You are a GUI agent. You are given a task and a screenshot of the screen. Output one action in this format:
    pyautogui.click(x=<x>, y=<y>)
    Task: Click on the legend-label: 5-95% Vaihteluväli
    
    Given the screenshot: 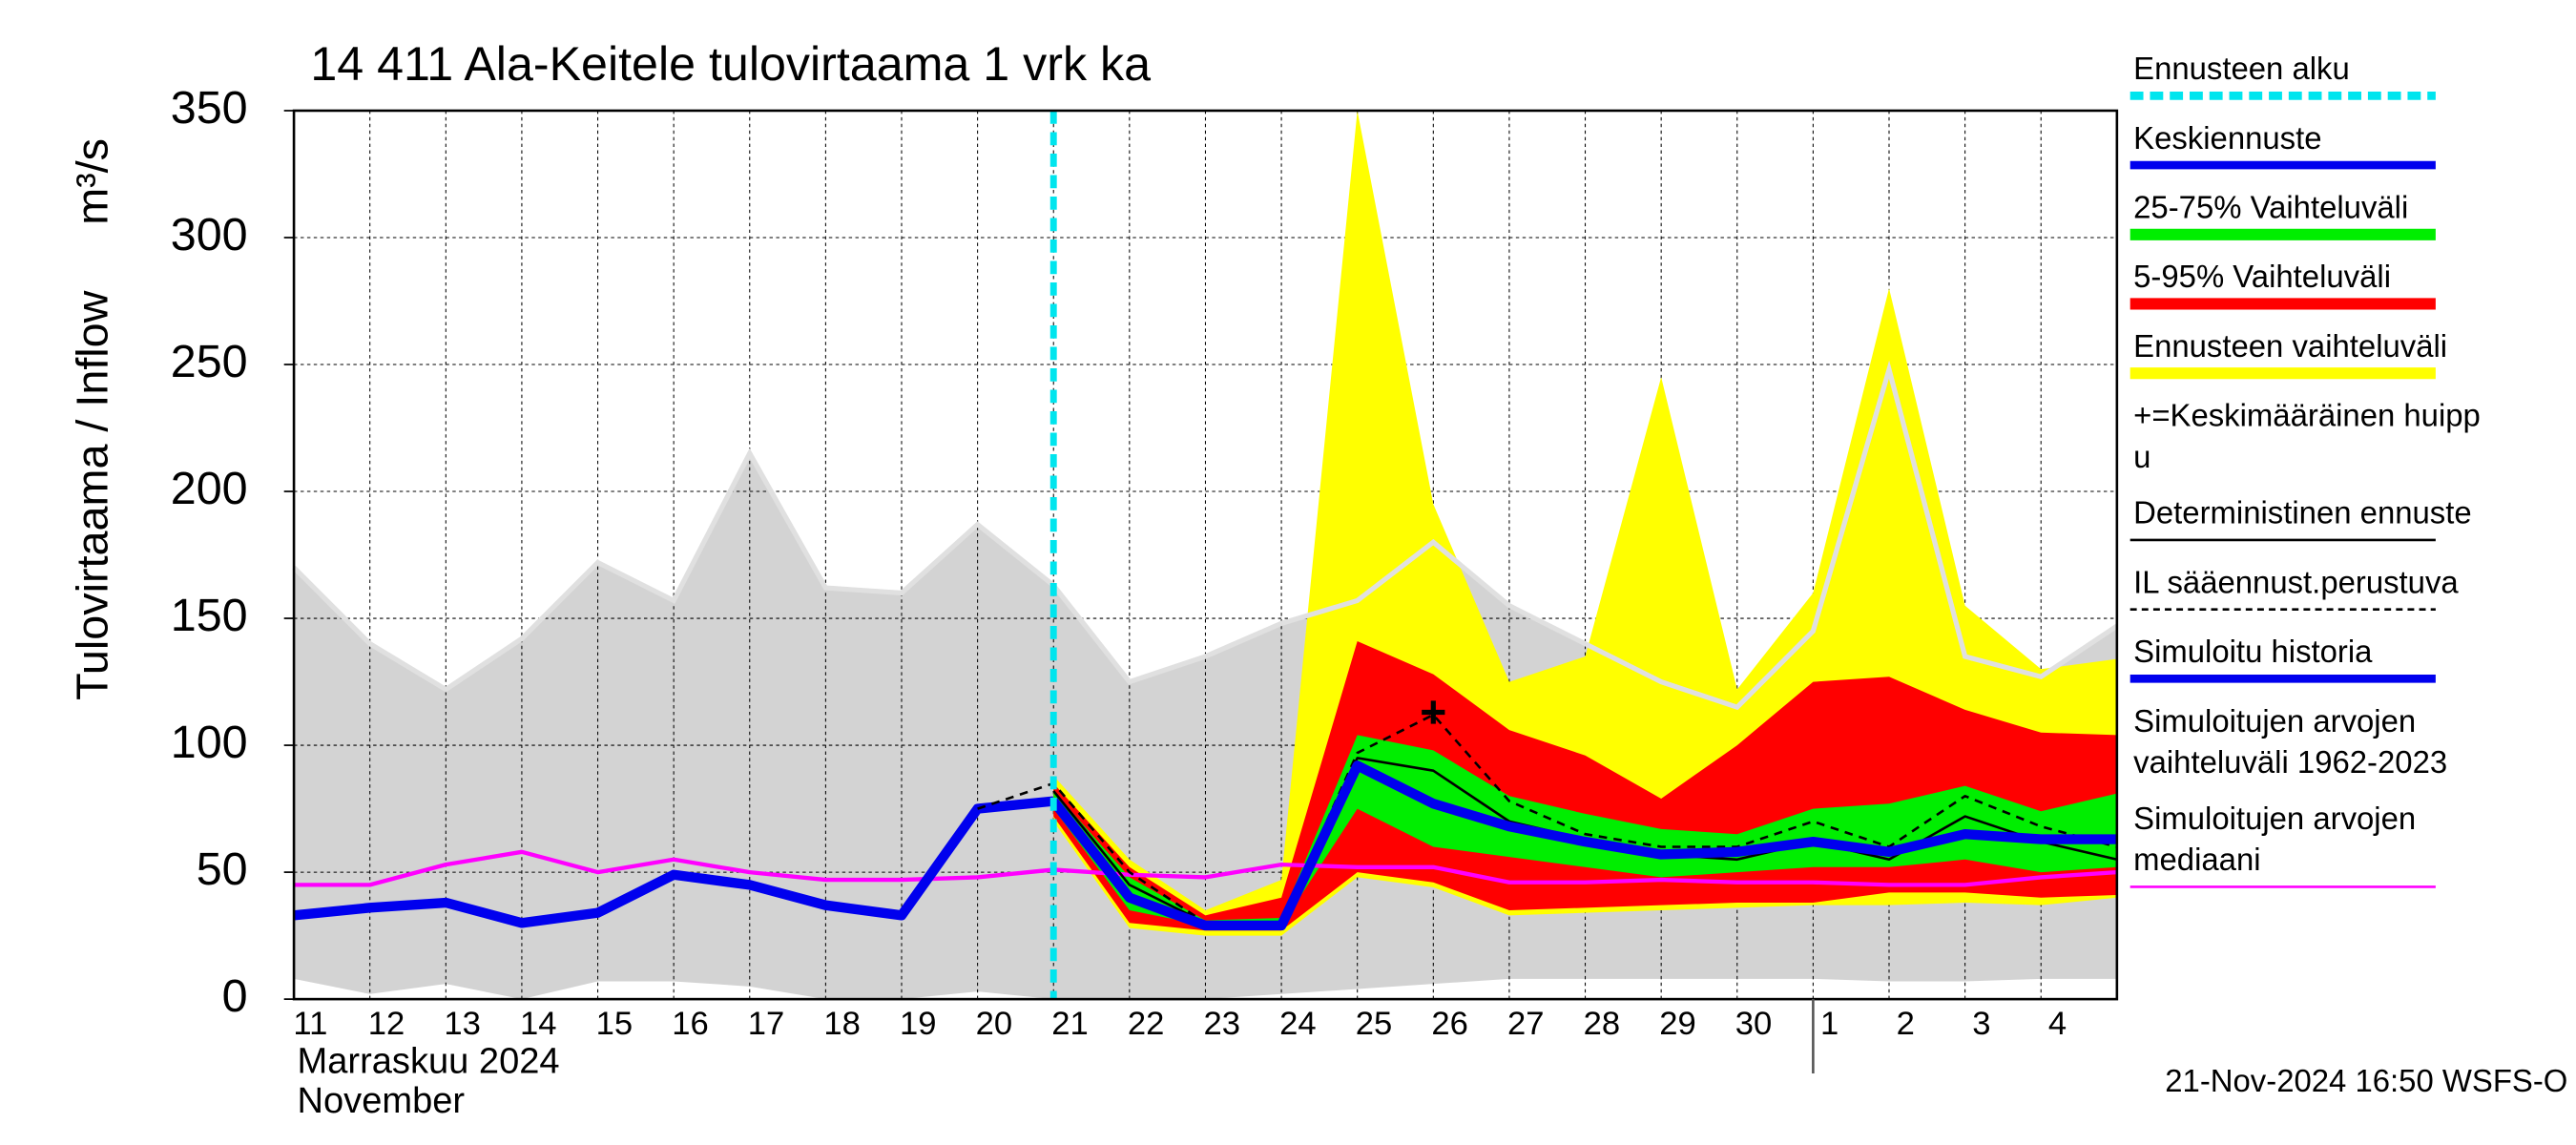 What is the action you would take?
    pyautogui.click(x=2262, y=276)
    